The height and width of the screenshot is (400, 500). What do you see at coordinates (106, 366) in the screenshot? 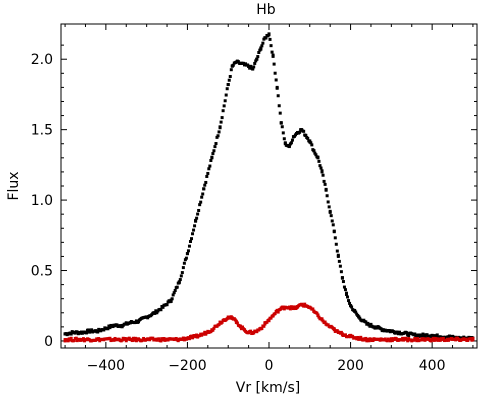
I see `x-tick-label: −400` at bounding box center [106, 366].